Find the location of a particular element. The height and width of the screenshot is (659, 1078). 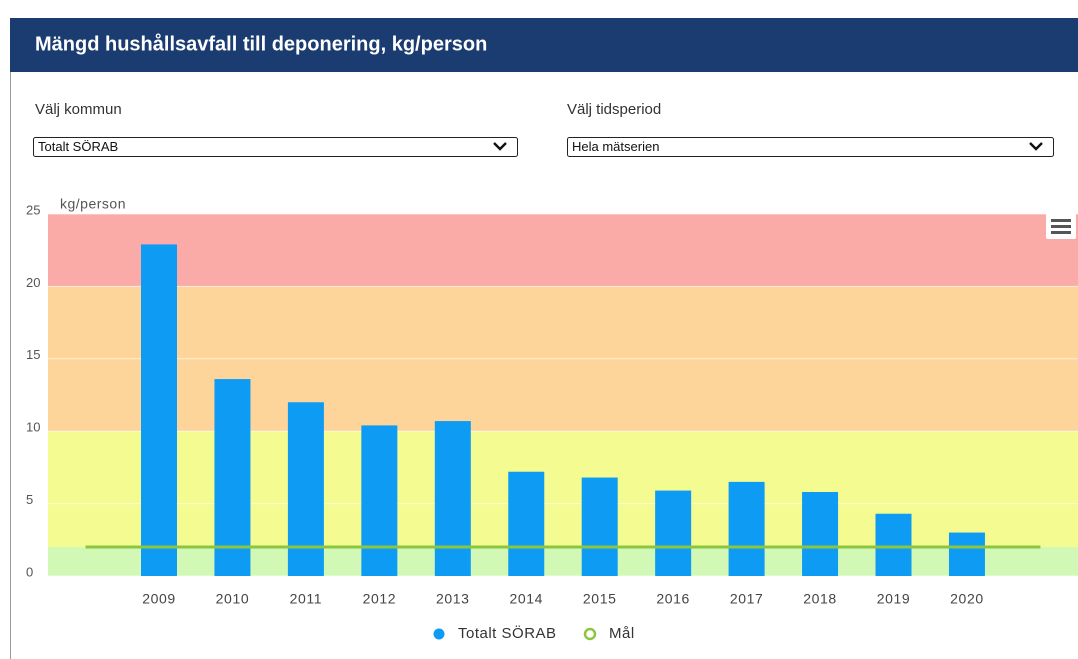

x-tick-label: 2014 is located at coordinates (526, 599).